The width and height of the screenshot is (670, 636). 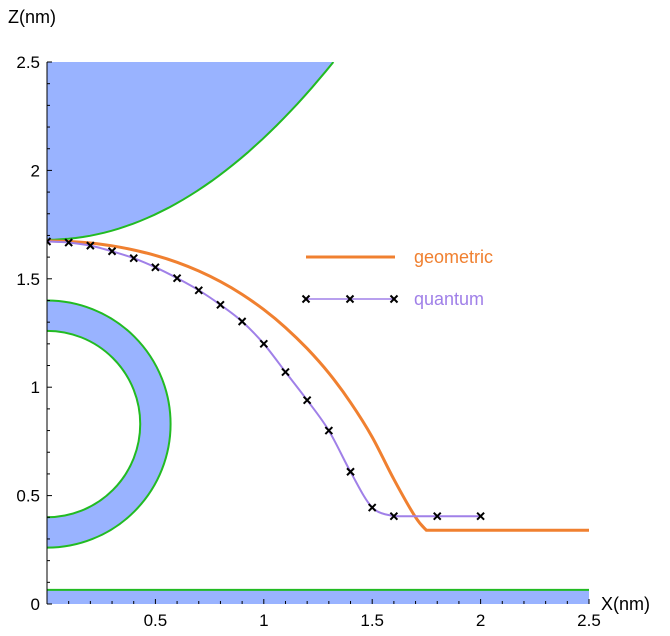 What do you see at coordinates (480, 620) in the screenshot?
I see `x-tick-label: 2` at bounding box center [480, 620].